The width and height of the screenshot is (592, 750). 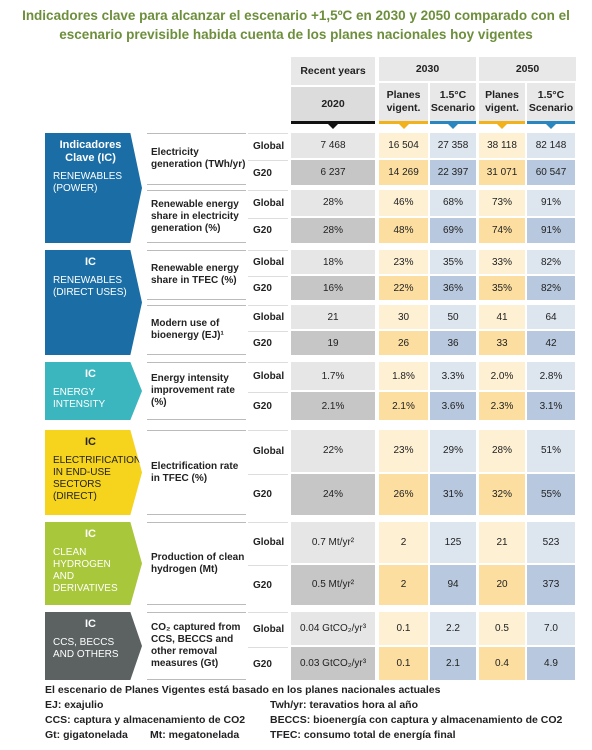 What do you see at coordinates (453, 288) in the screenshot?
I see `value-cell: 36%` at bounding box center [453, 288].